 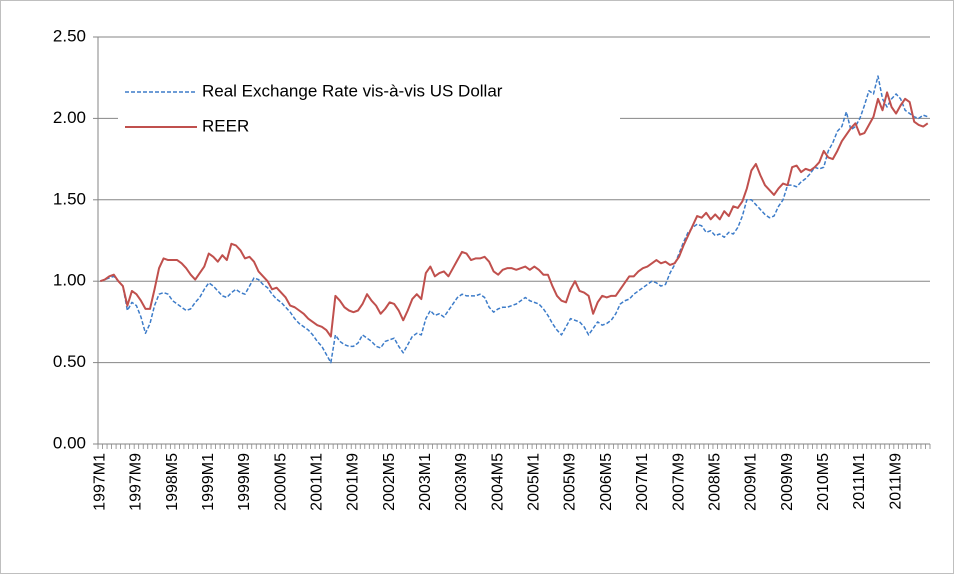 What do you see at coordinates (823, 482) in the screenshot?
I see `x-tick-label: 2010M5` at bounding box center [823, 482].